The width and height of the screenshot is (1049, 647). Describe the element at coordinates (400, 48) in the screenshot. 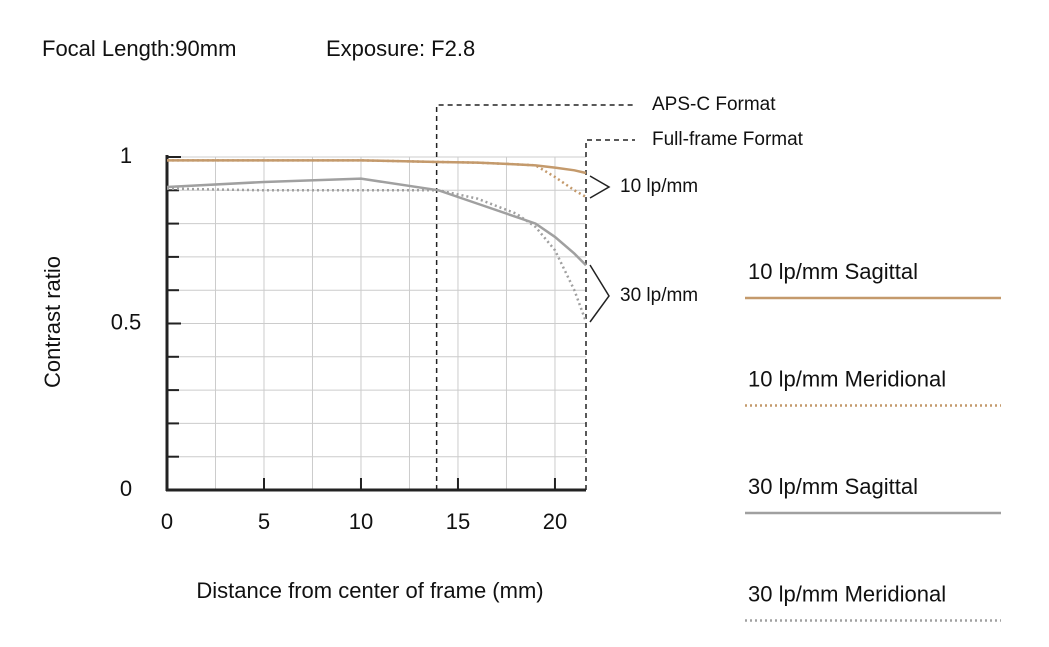

I see `exposure: Exposure: F2.8` at that location.